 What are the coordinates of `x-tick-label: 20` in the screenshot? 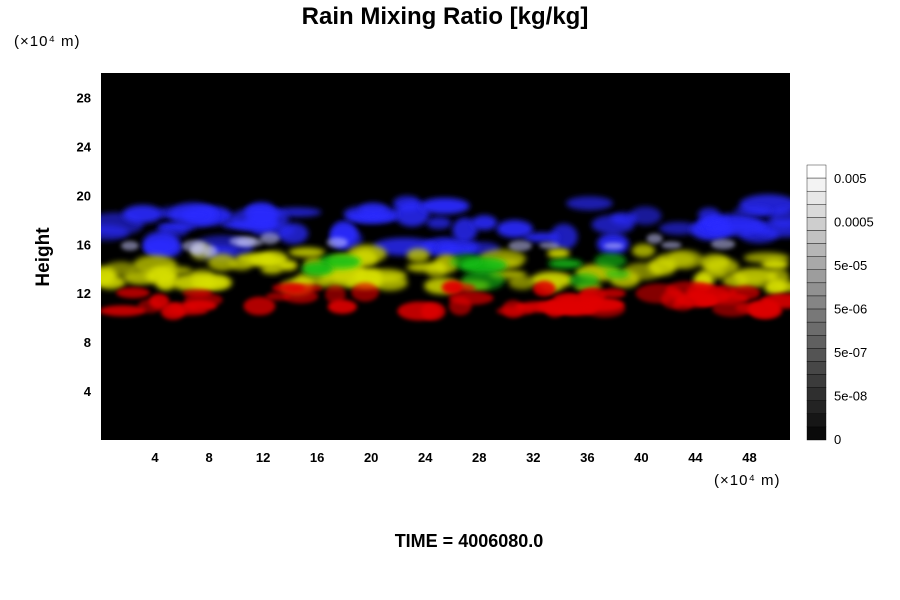 It's located at (371, 457).